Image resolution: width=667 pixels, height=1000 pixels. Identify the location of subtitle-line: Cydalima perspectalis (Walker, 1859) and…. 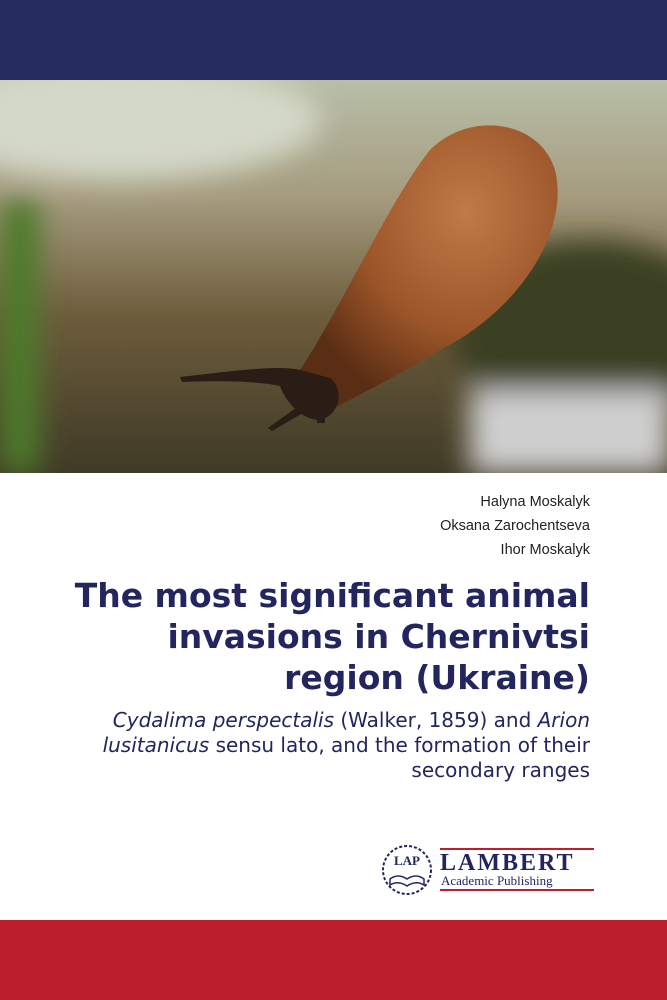
(346, 720).